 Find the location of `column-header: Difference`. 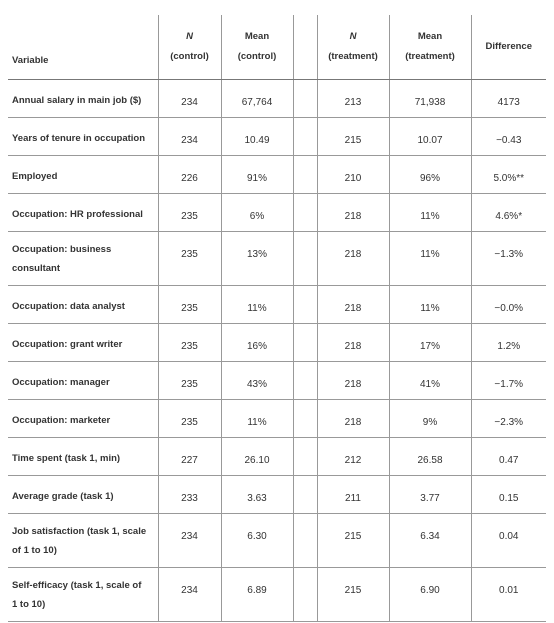

column-header: Difference is located at coordinates (508, 47).